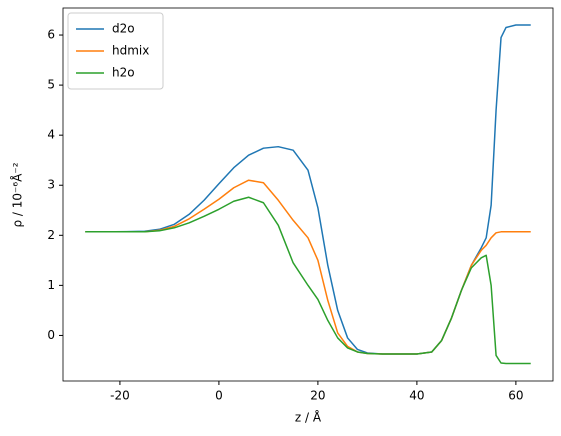  I want to click on y-axis-label: ρ / 10⁻⁶Å⁻², so click(17, 194).